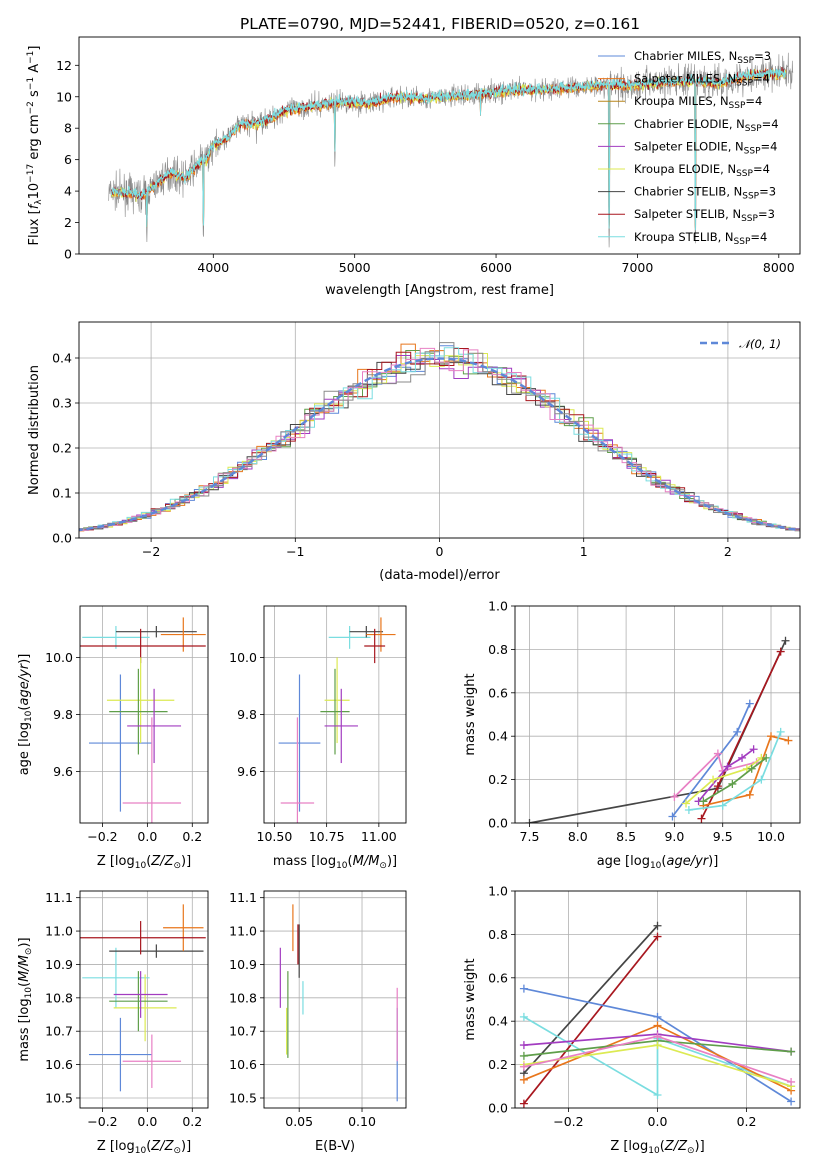  Describe the element at coordinates (638, 267) in the screenshot. I see `x-tick-label: 7000` at that location.